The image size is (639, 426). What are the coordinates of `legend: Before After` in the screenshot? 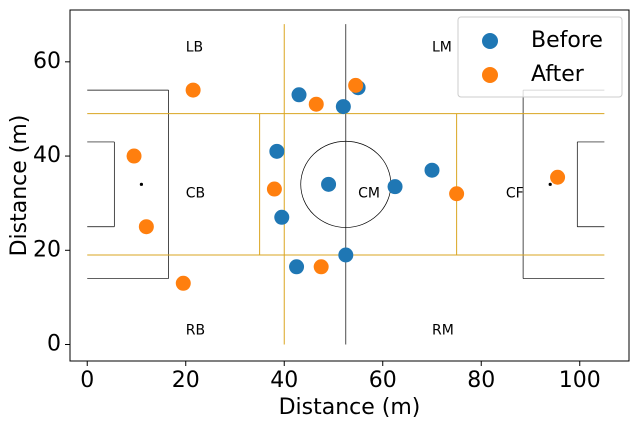 It's located at (540, 57).